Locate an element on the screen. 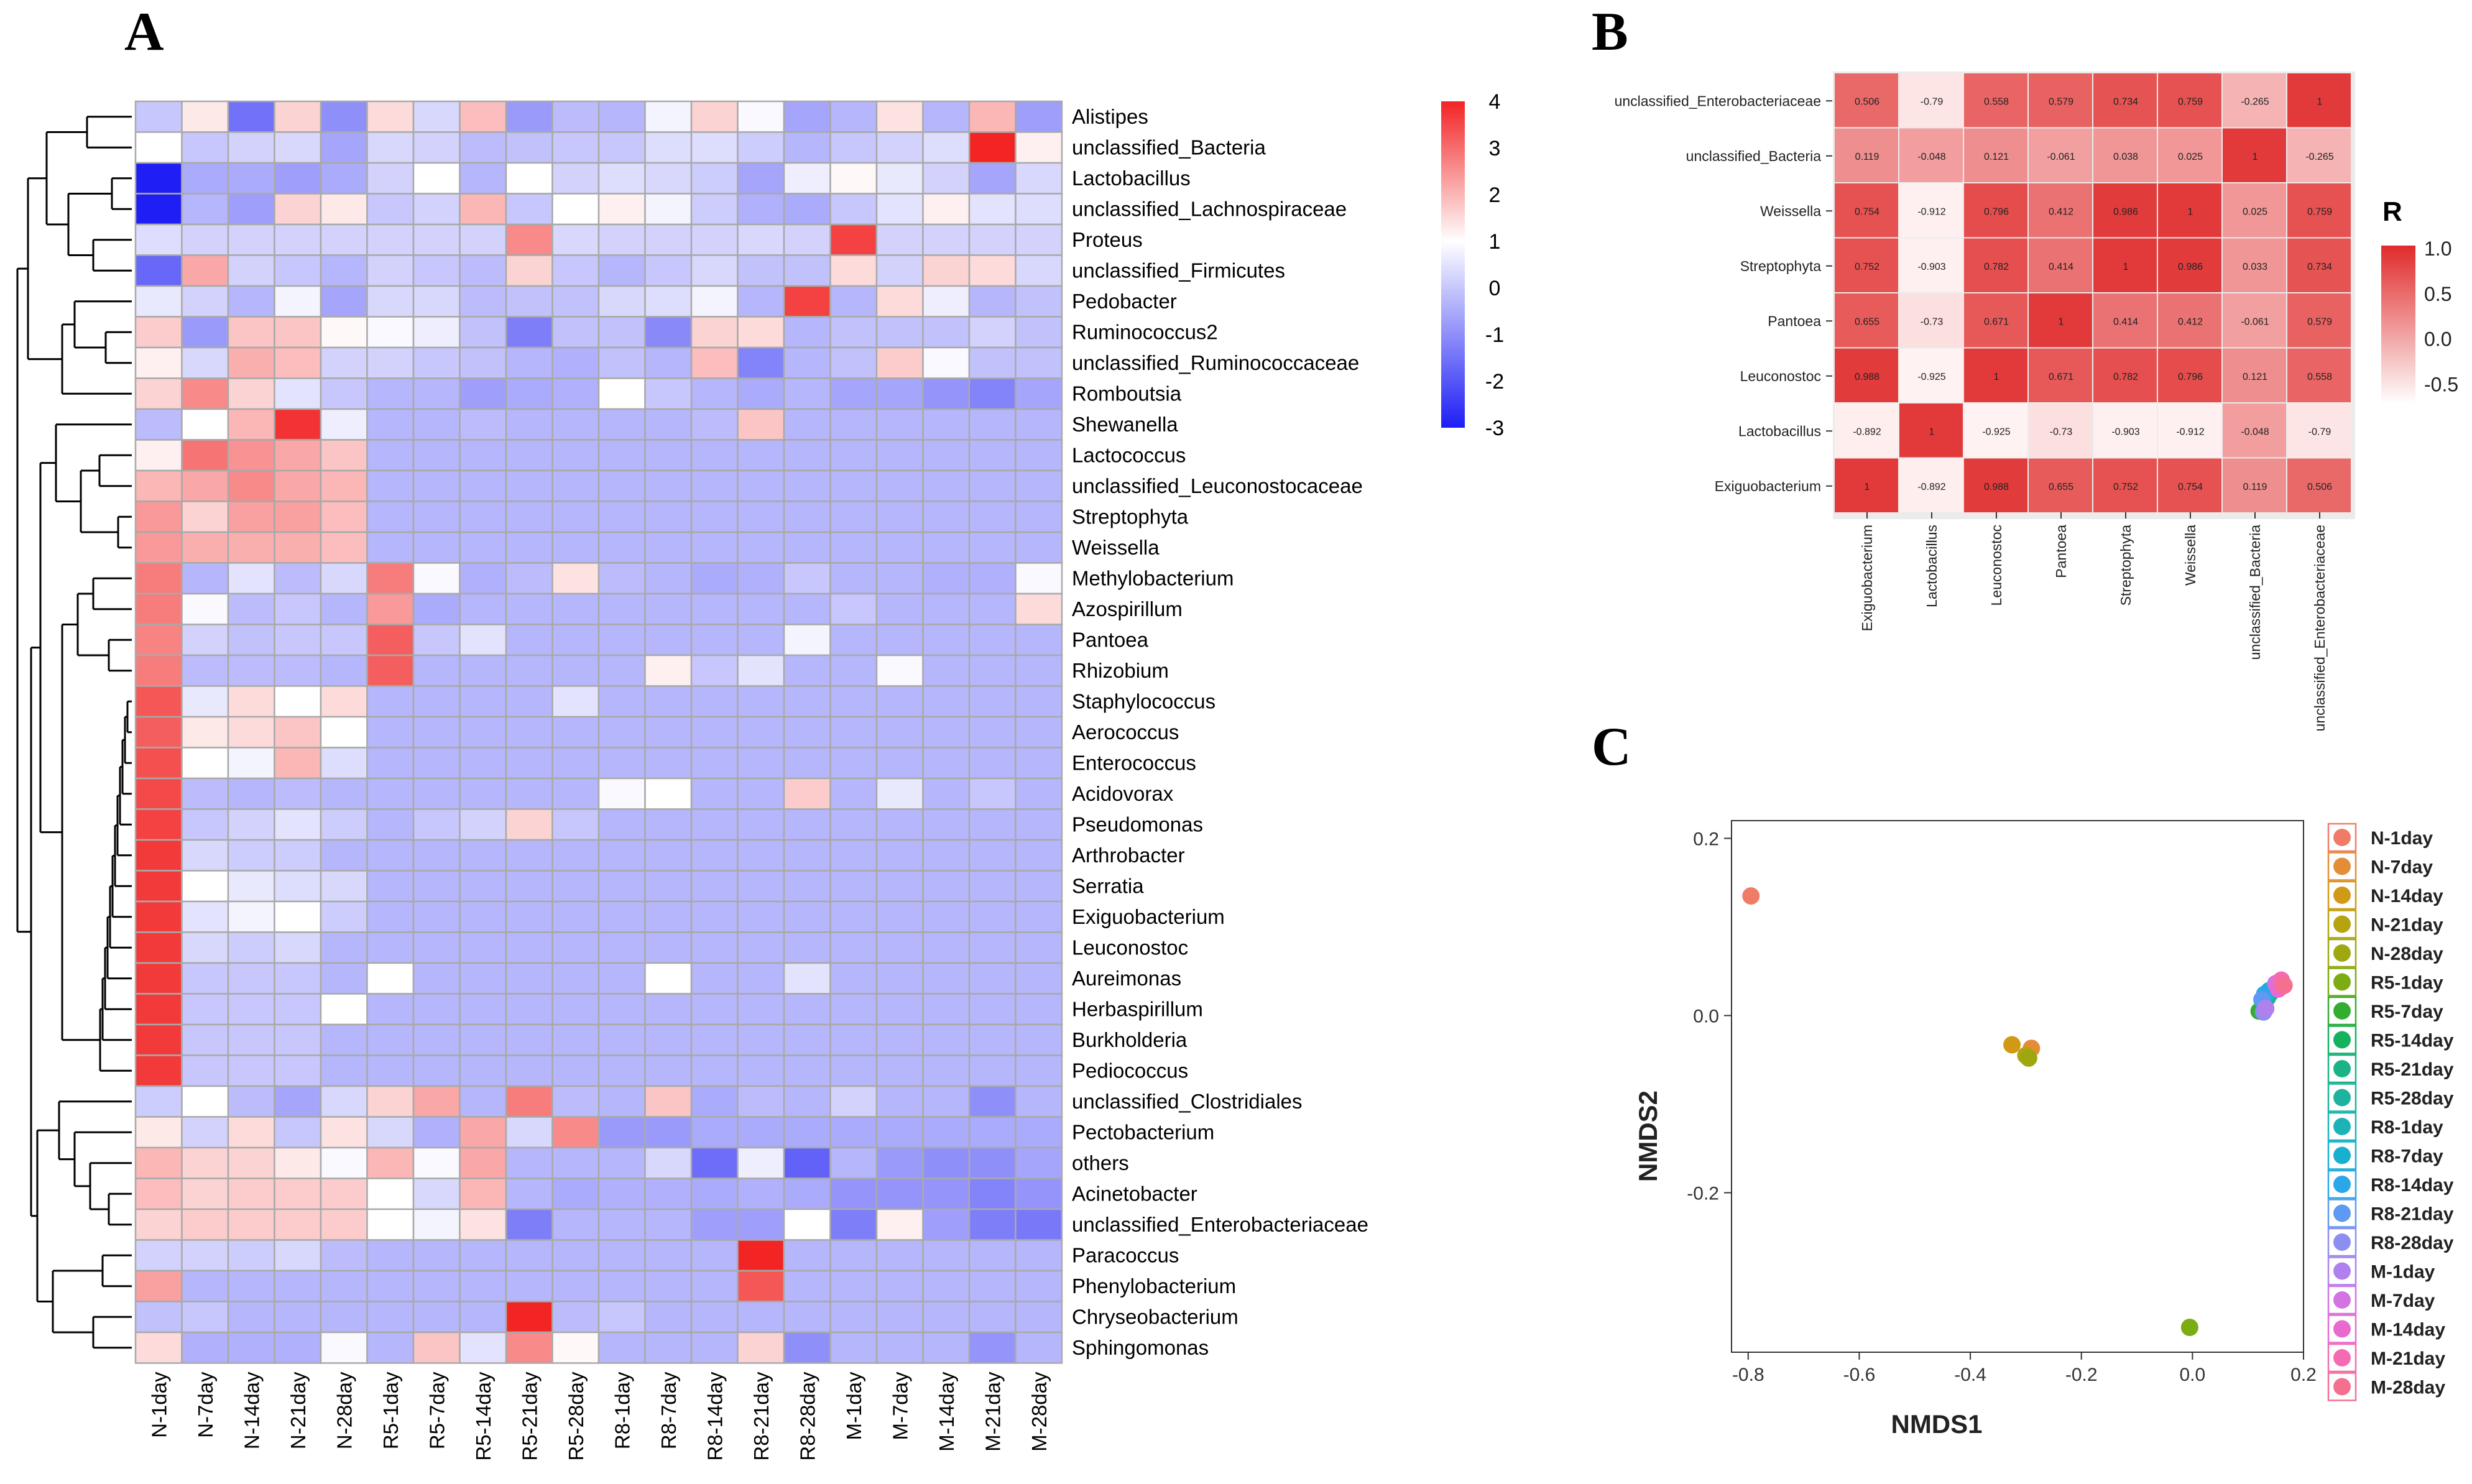  correlation-value-label: -0.892 is located at coordinates (1867, 431).